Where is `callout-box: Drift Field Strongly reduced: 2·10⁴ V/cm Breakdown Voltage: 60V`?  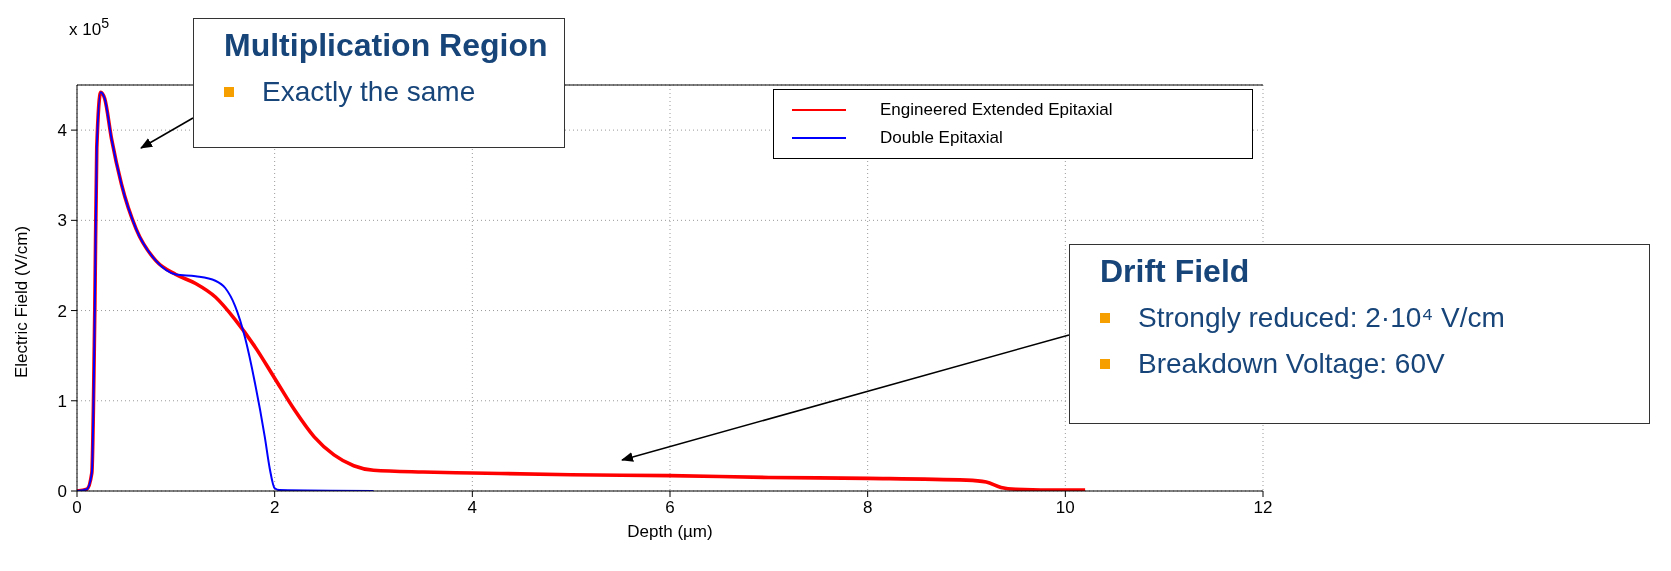 callout-box: Drift Field Strongly reduced: 2·10⁴ V/cm Breakdown Voltage: 60V is located at coordinates (1359, 334).